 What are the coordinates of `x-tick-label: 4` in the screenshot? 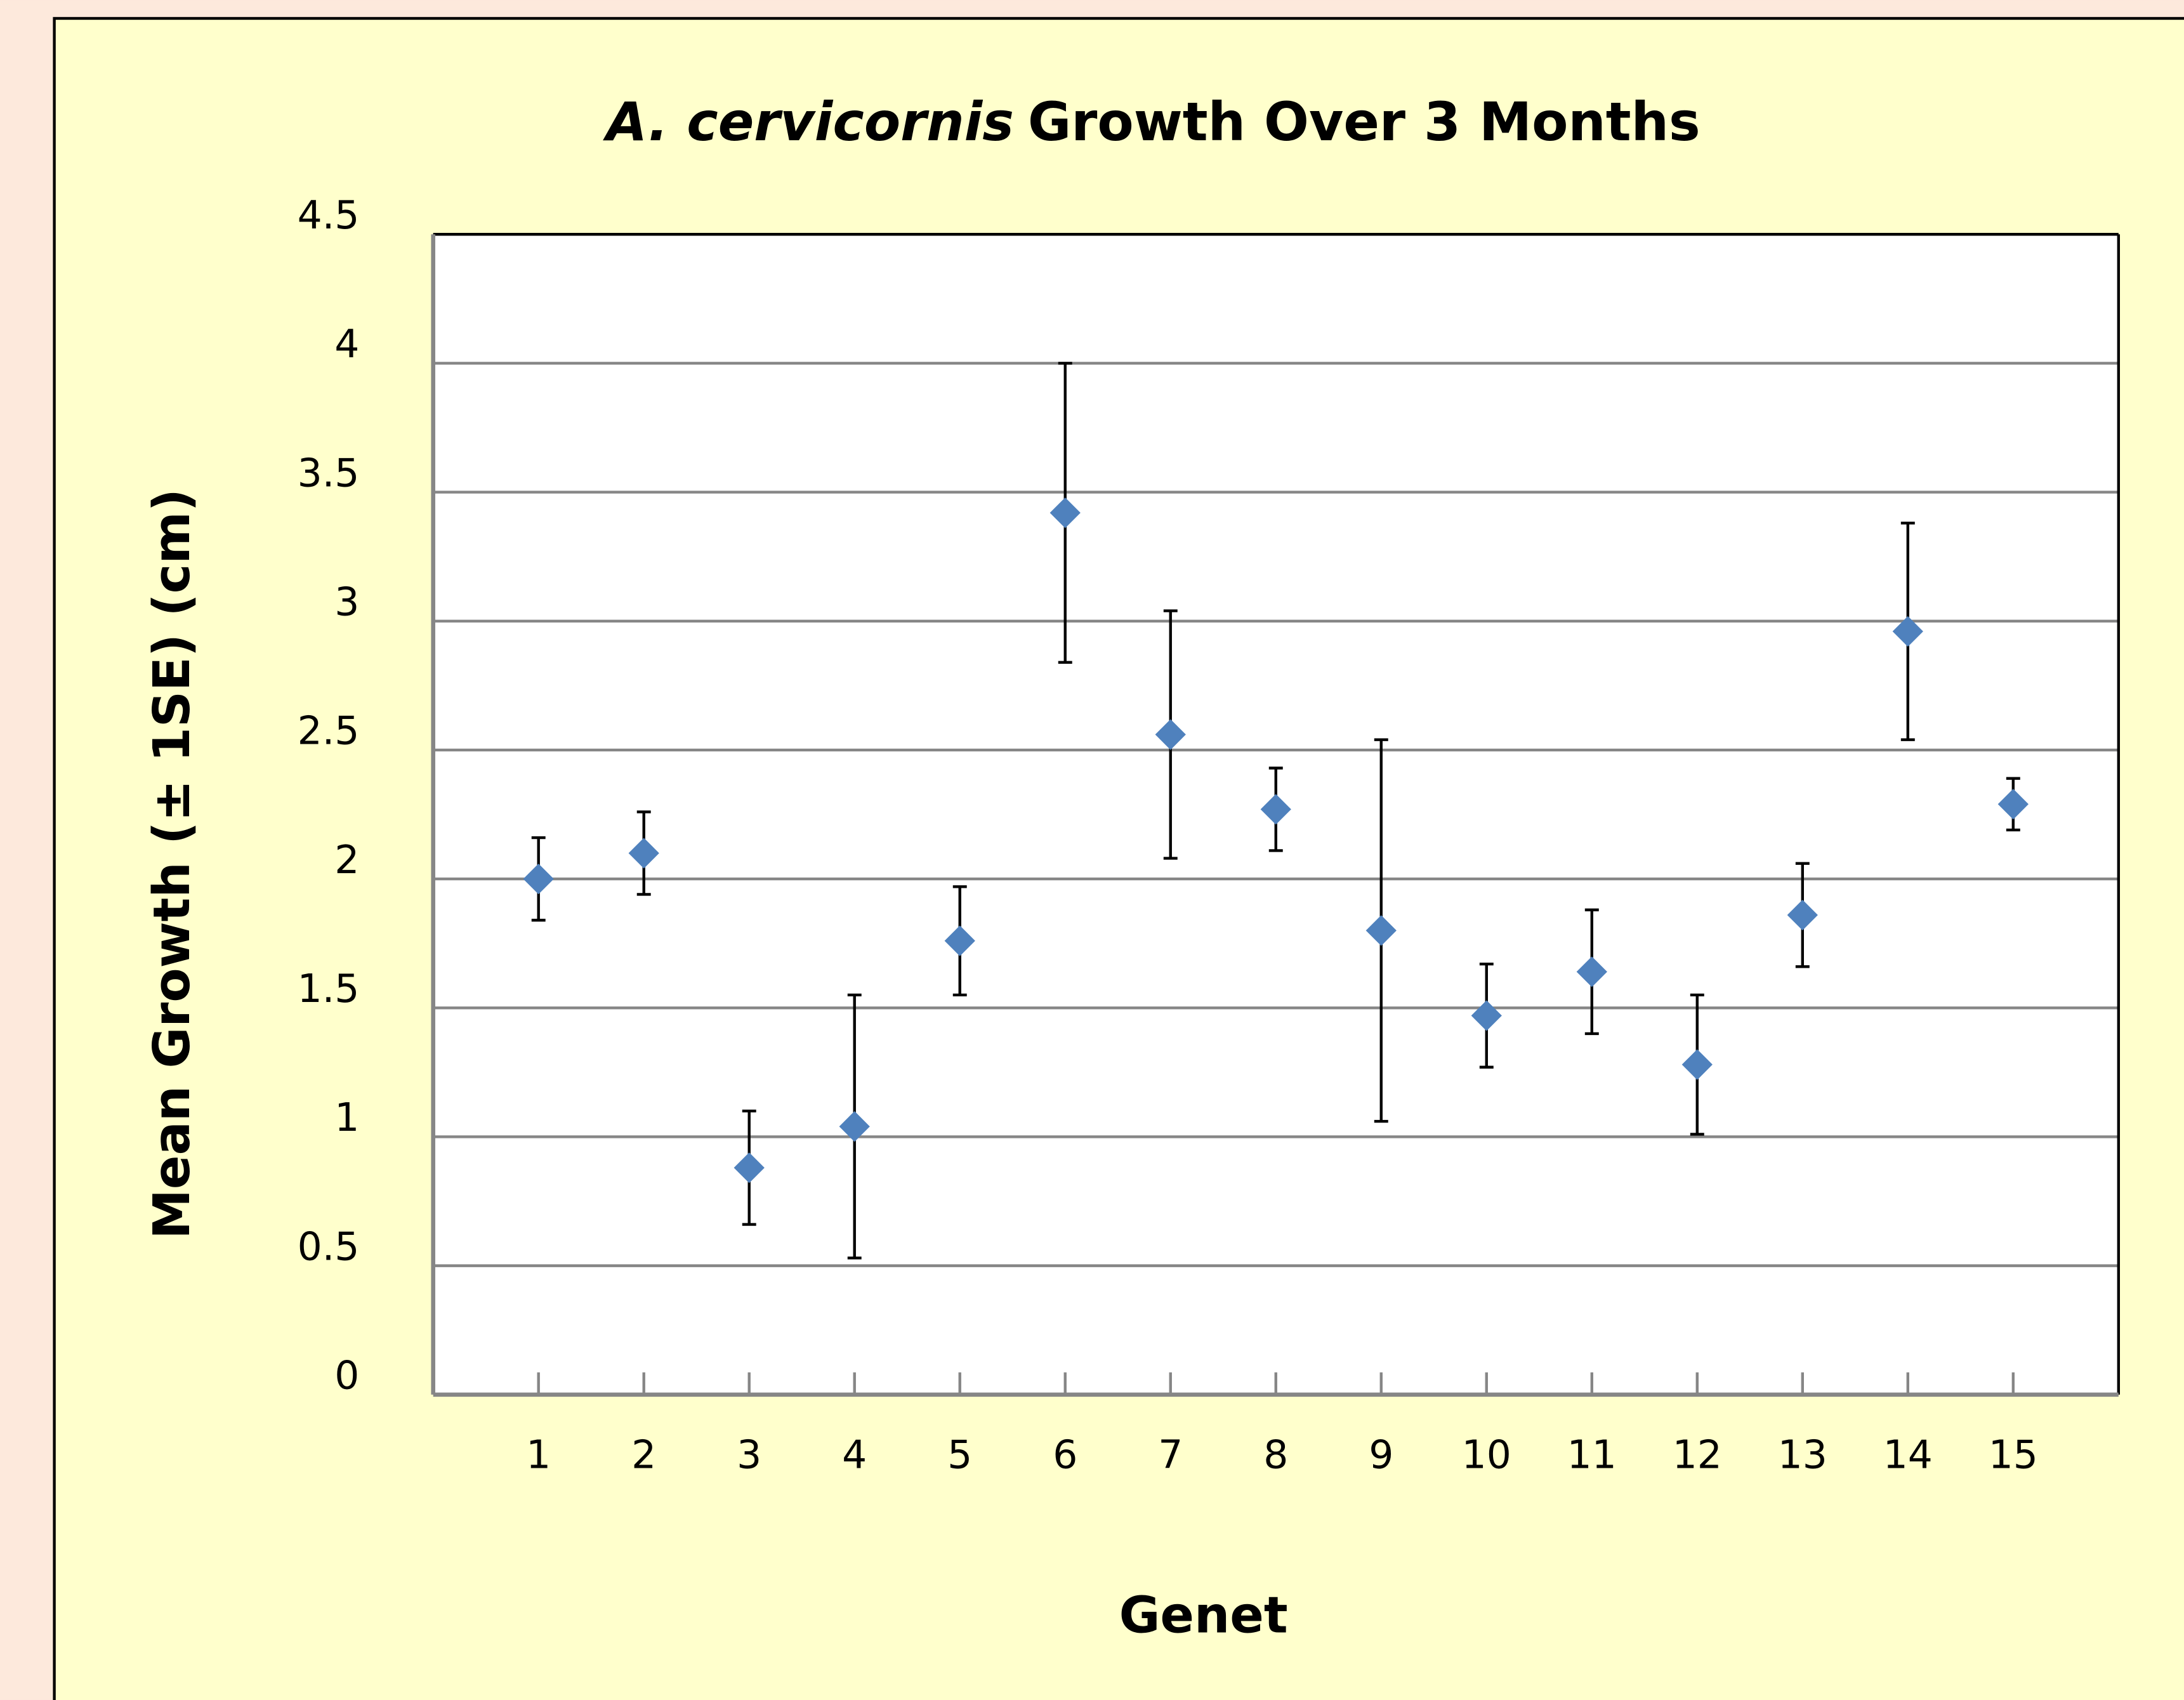 It's located at (854, 1455).